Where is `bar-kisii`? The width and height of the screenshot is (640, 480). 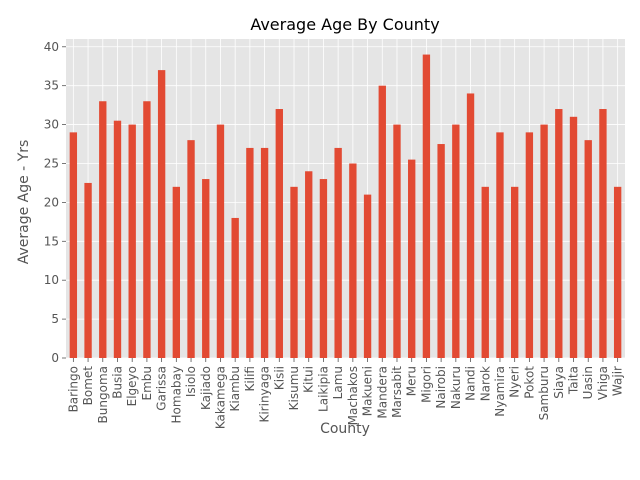 bar-kisii is located at coordinates (279, 234).